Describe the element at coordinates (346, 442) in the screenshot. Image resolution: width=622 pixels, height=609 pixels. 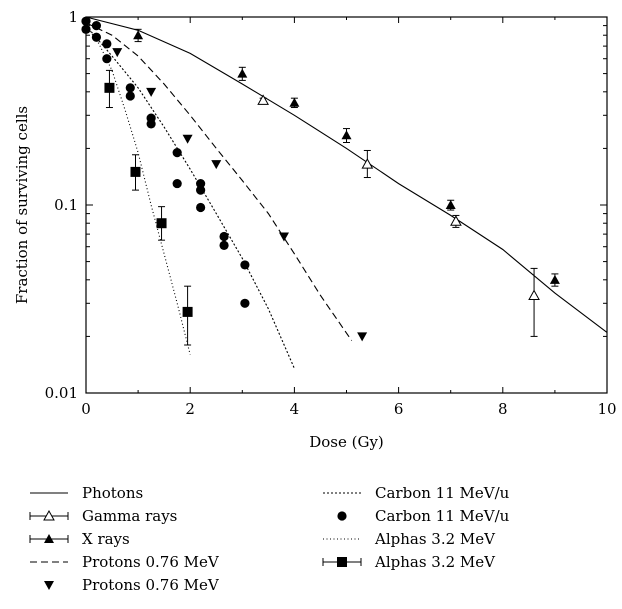
I see `x-axis-label: Dose (Gy)` at that location.